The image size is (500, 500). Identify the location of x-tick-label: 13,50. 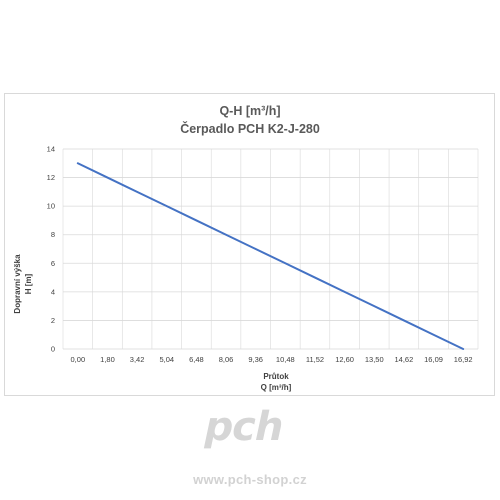
(374, 359).